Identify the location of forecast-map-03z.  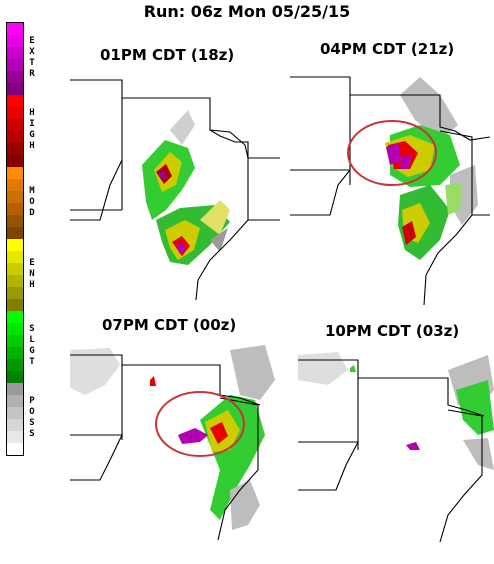
(396, 447).